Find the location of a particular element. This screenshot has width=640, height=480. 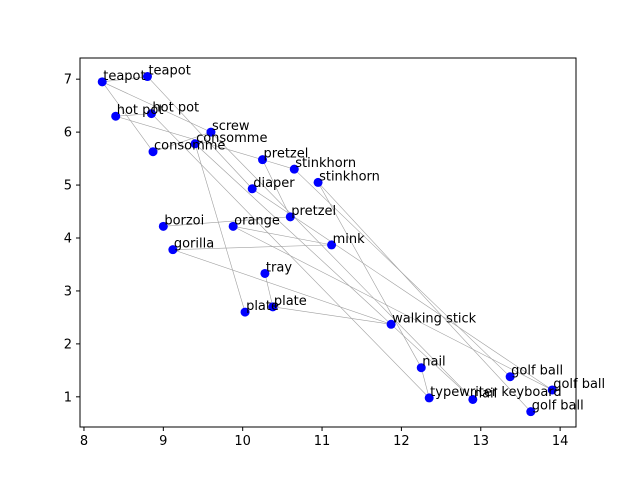

y-axis-ticks: 1 2 3 4 5 6 7 is located at coordinates (72, 239).